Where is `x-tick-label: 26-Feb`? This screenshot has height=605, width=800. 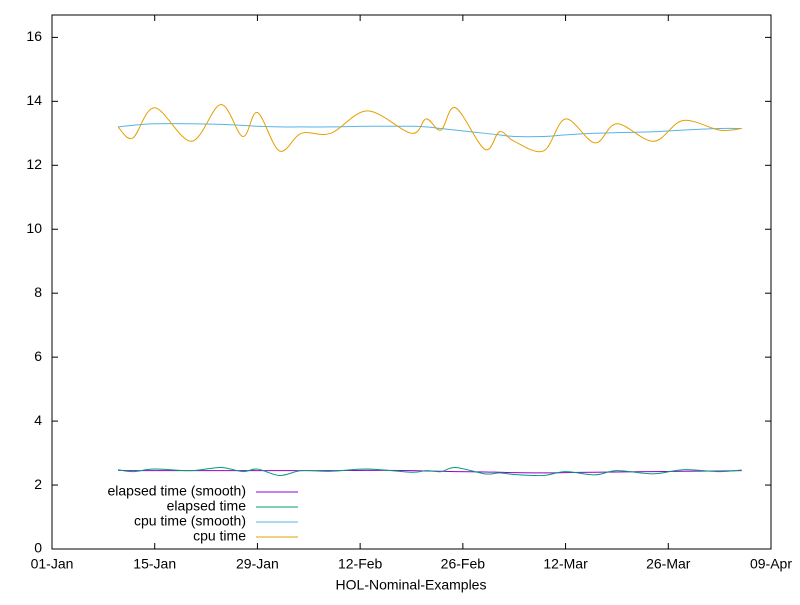 x-tick-label: 26-Feb is located at coordinates (463, 564).